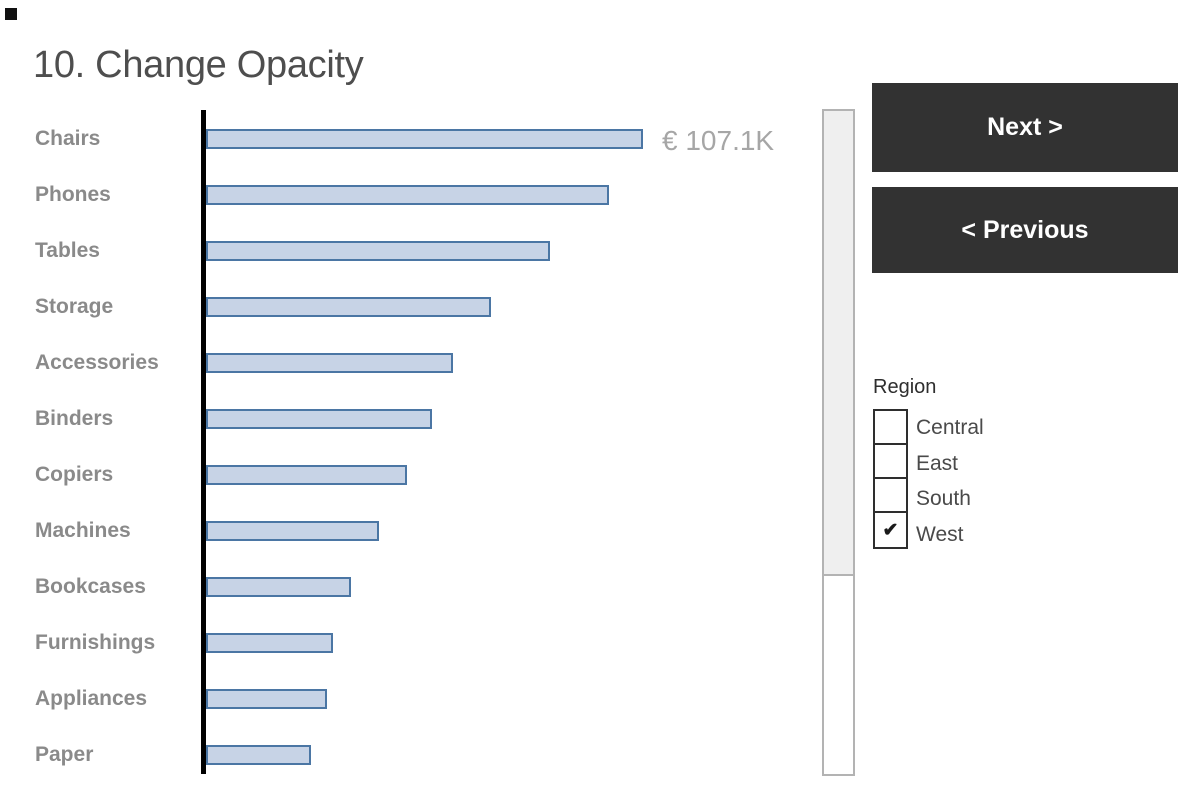 The width and height of the screenshot is (1198, 798). I want to click on bar-storage, so click(348, 307).